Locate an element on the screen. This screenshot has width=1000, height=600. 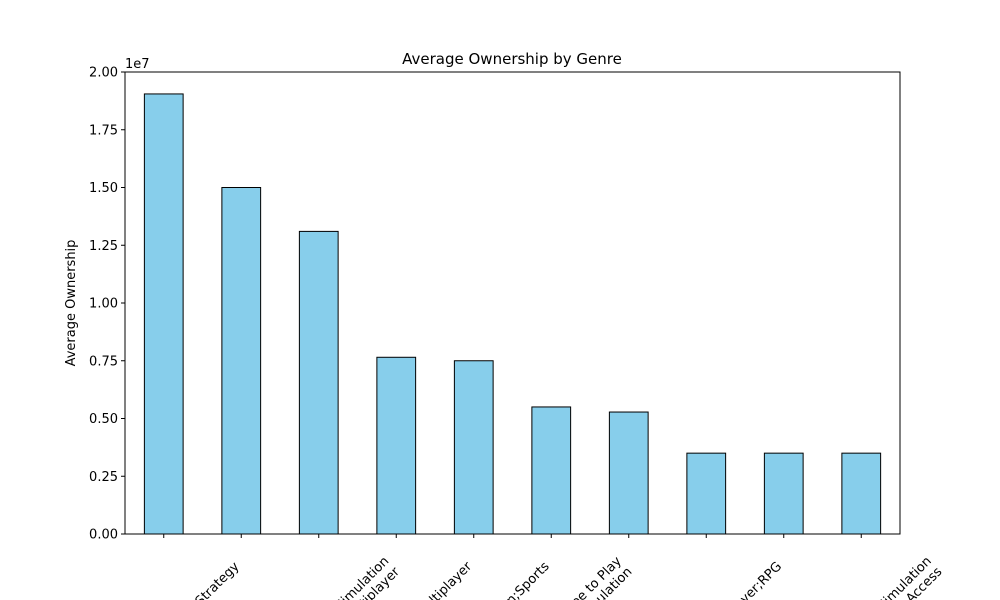
x-tick-label: SimulationMultiplayer is located at coordinates (366, 576).